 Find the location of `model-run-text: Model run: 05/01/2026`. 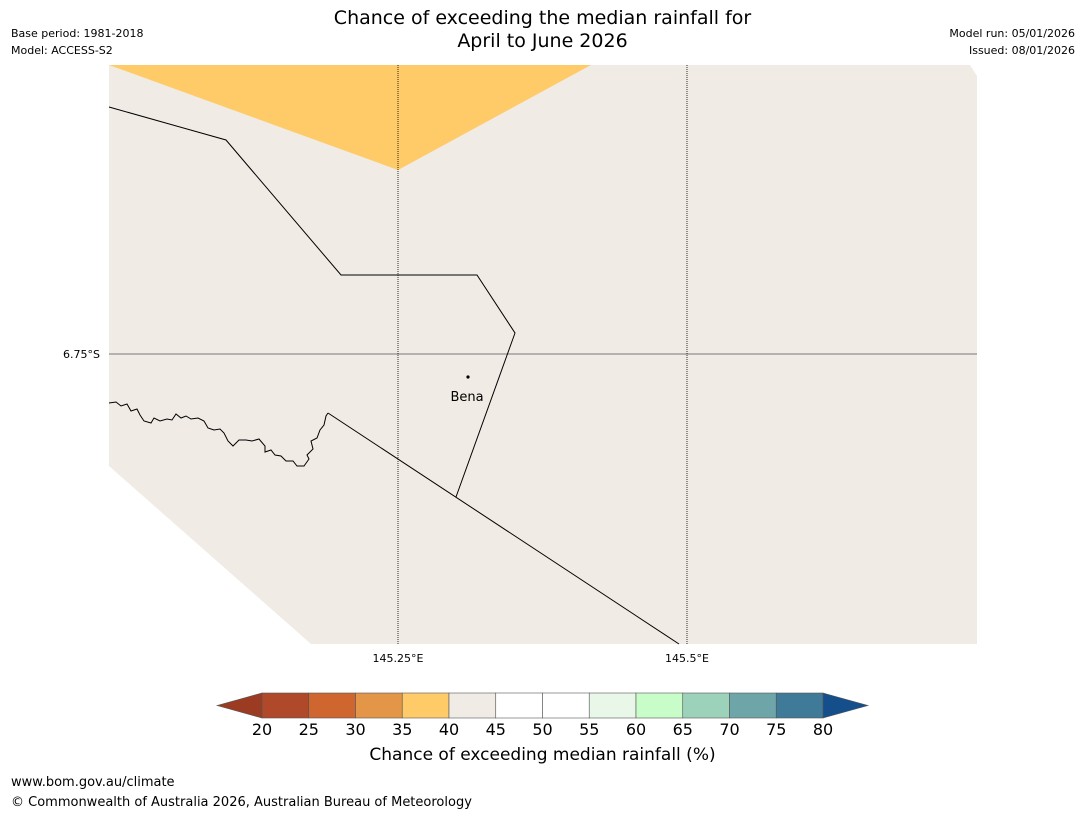

model-run-text: Model run: 05/01/2026 is located at coordinates (1012, 33).